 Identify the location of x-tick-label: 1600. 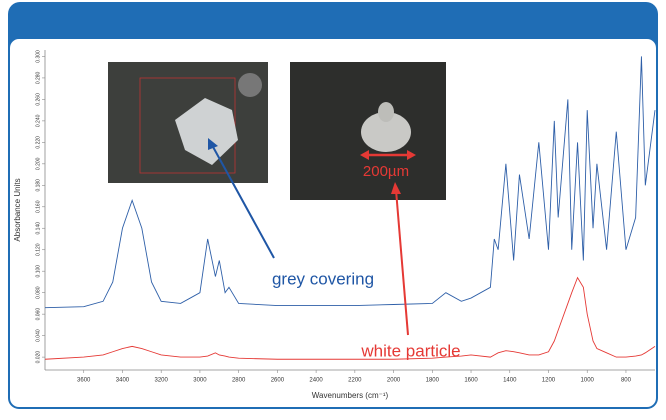
(471, 381).